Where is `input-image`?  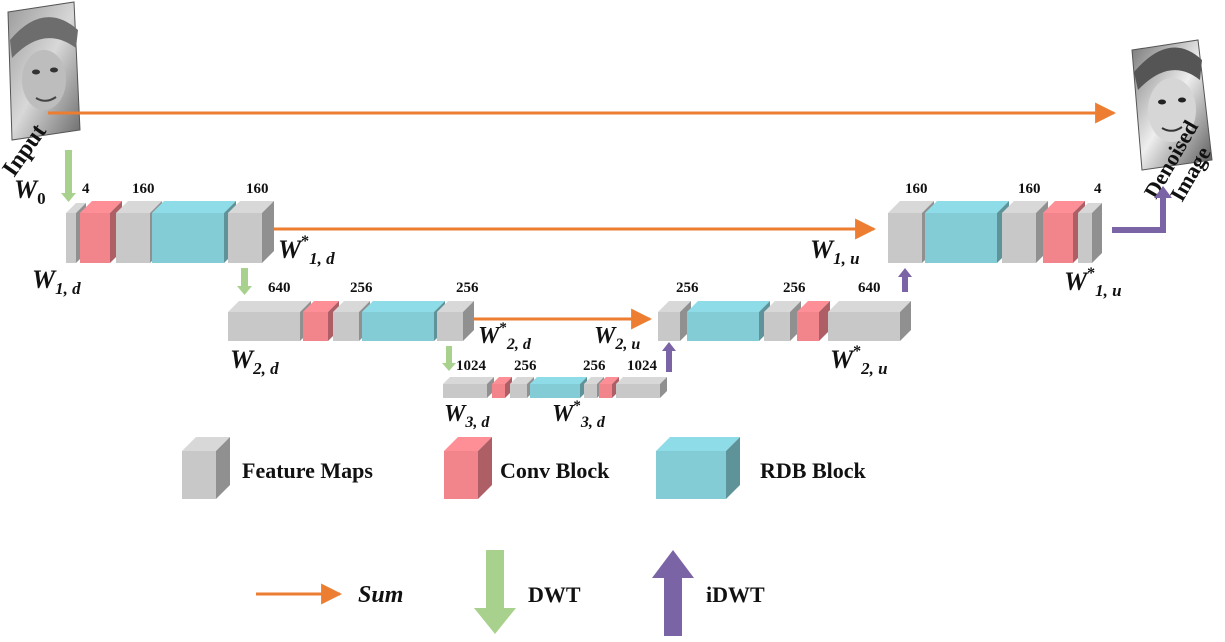
input-image is located at coordinates (44, 71).